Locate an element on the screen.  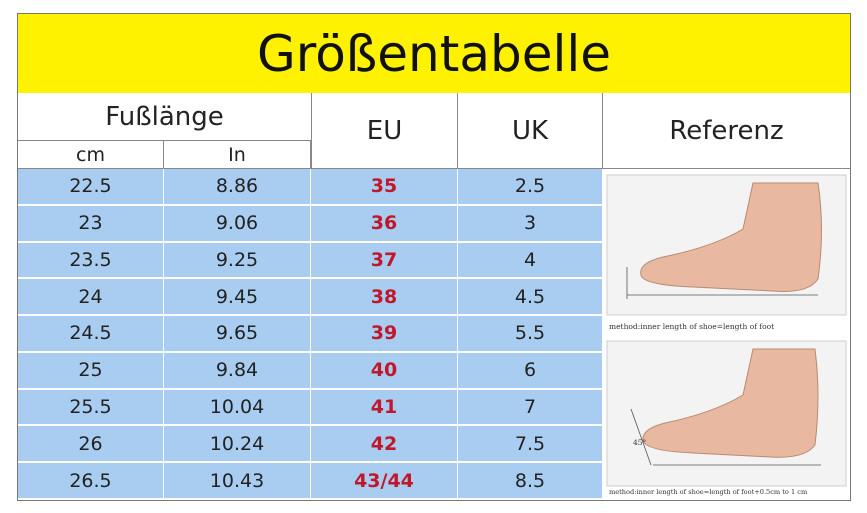
cm-cell: 23 is located at coordinates (91, 224).